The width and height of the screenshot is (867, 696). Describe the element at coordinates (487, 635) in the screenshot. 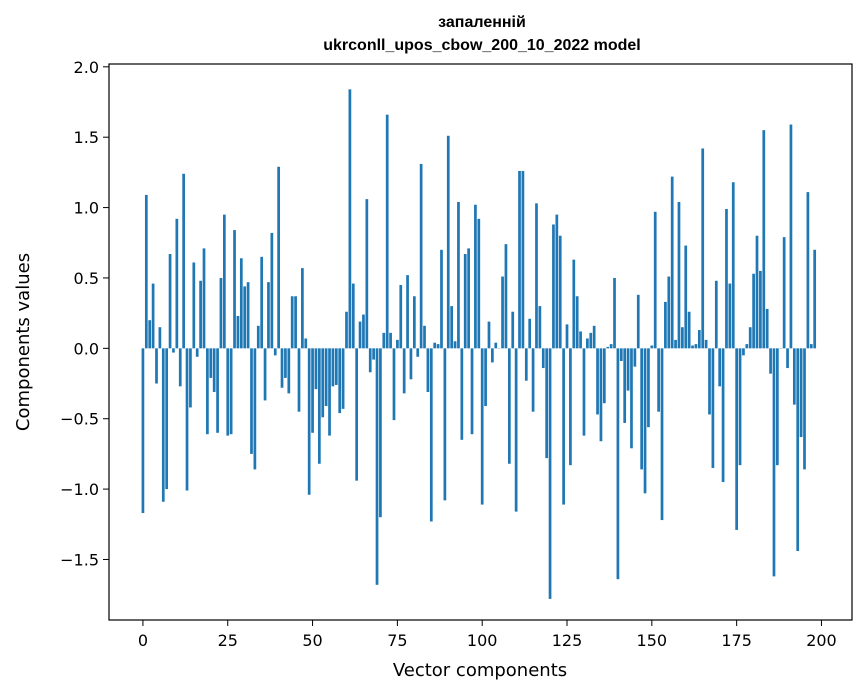

I see `x-axis: 0 25 50 75 100 125 150 175 200` at that location.